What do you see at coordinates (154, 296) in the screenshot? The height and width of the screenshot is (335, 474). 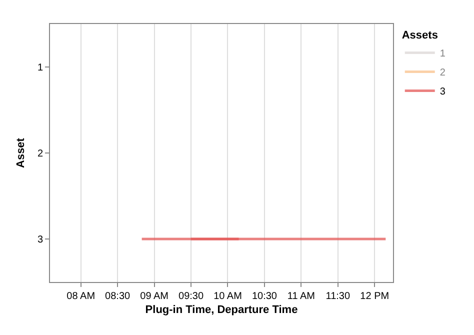 I see `x-tick-label: 09 AM` at bounding box center [154, 296].